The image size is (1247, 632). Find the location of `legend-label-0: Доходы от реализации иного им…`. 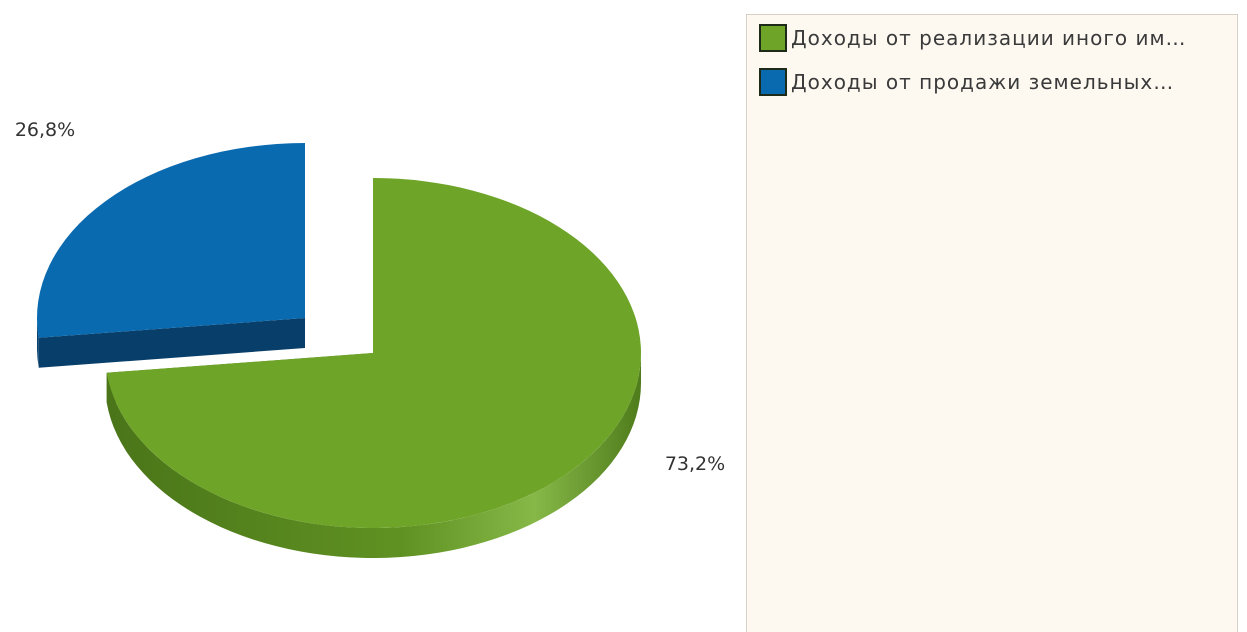

legend-label-0: Доходы от реализации иного им… is located at coordinates (989, 38).